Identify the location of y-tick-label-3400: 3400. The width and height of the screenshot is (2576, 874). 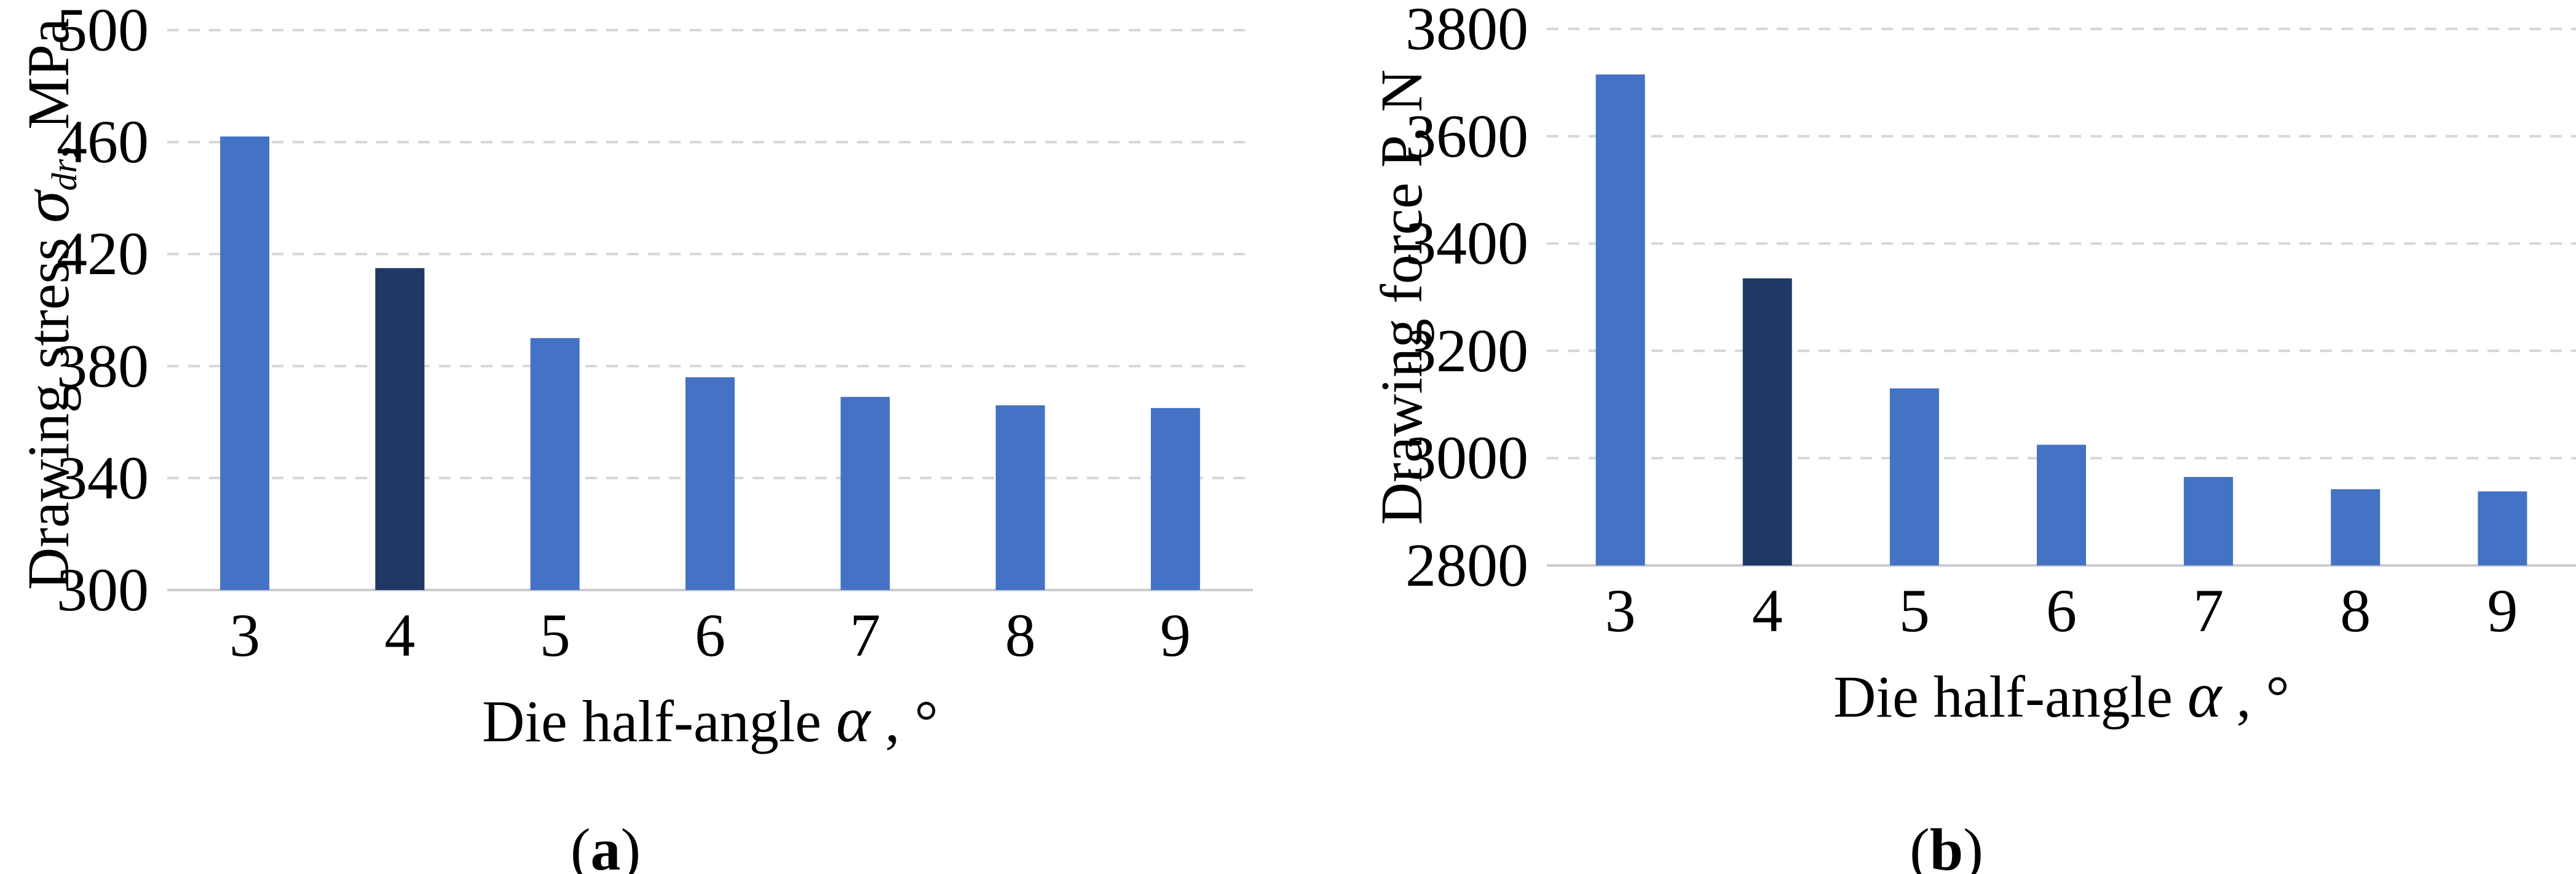
(1466, 243).